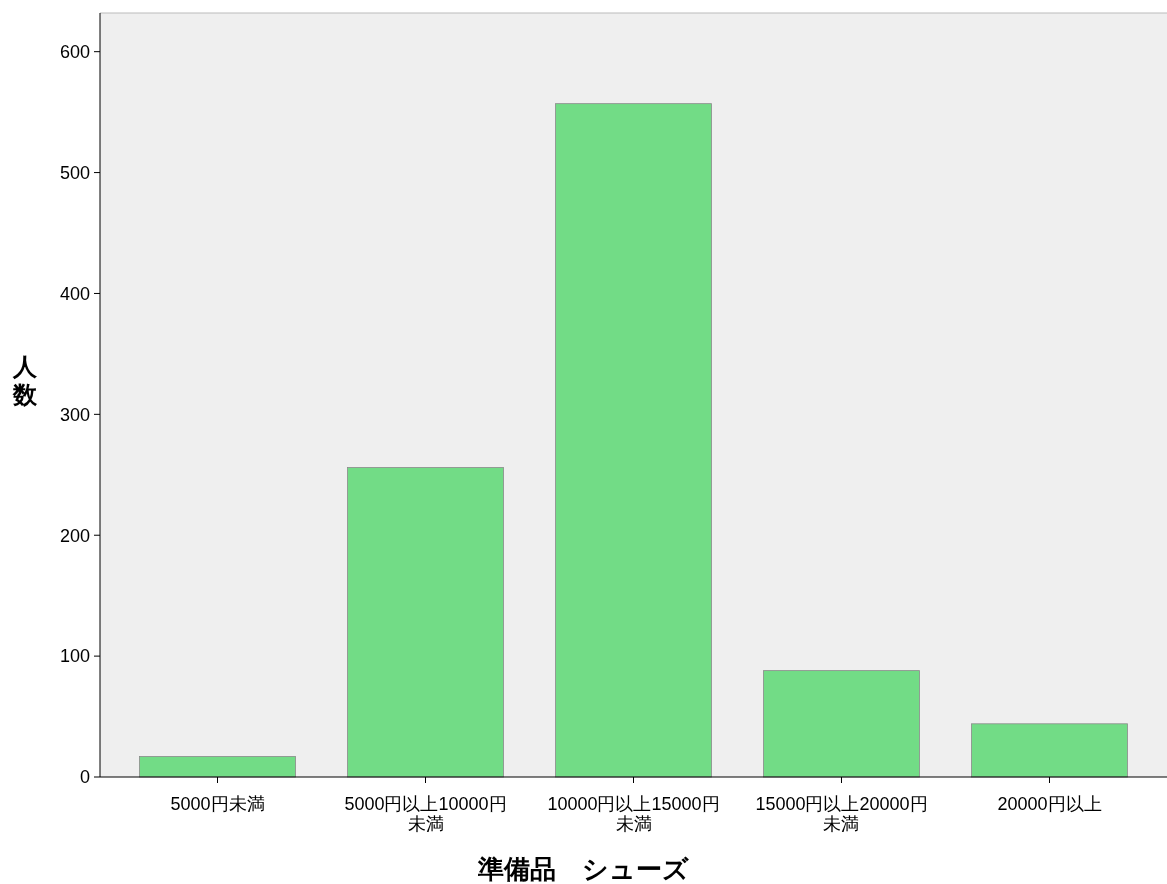 The image size is (1167, 884). What do you see at coordinates (217, 804) in the screenshot?
I see `x-tick-label: 5000円未満` at bounding box center [217, 804].